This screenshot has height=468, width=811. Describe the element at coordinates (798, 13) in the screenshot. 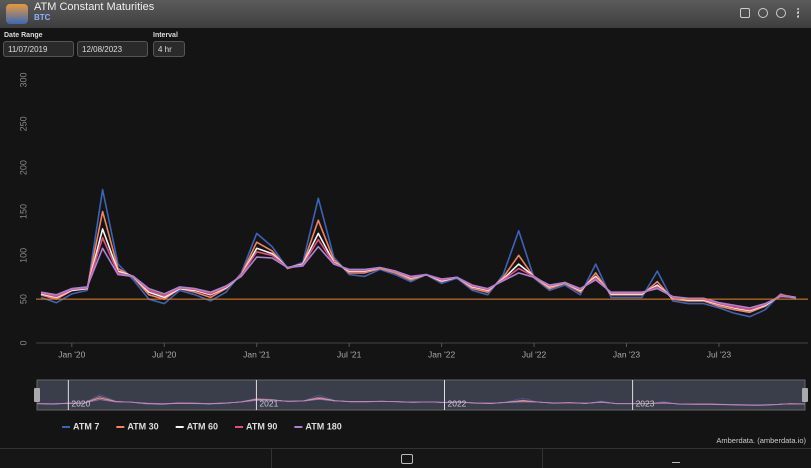

I see `menu-button` at that location.